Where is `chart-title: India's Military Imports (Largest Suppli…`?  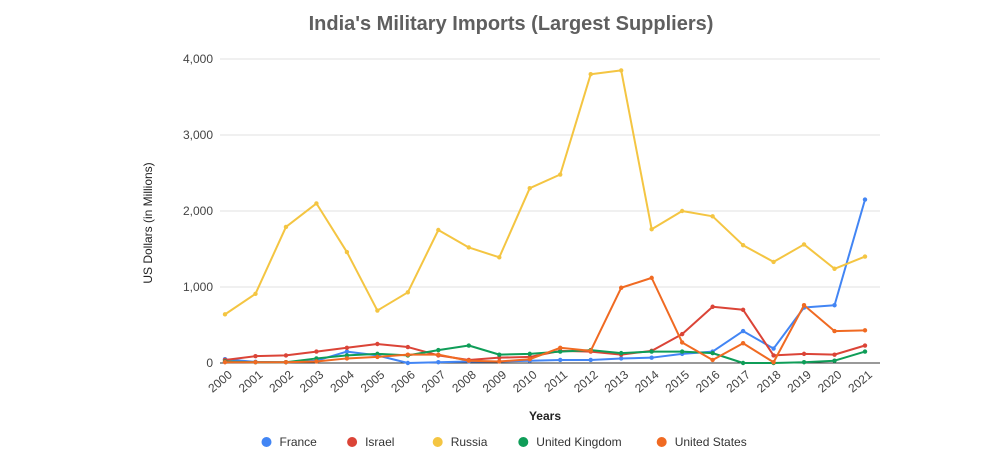 chart-title: India's Military Imports (Largest Suppli… is located at coordinates (511, 24).